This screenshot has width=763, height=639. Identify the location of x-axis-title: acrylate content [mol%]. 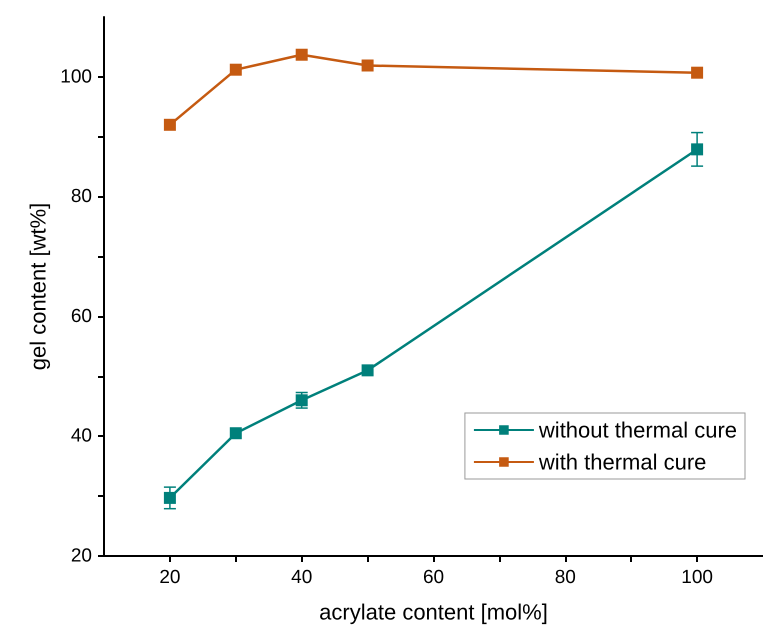
(433, 612).